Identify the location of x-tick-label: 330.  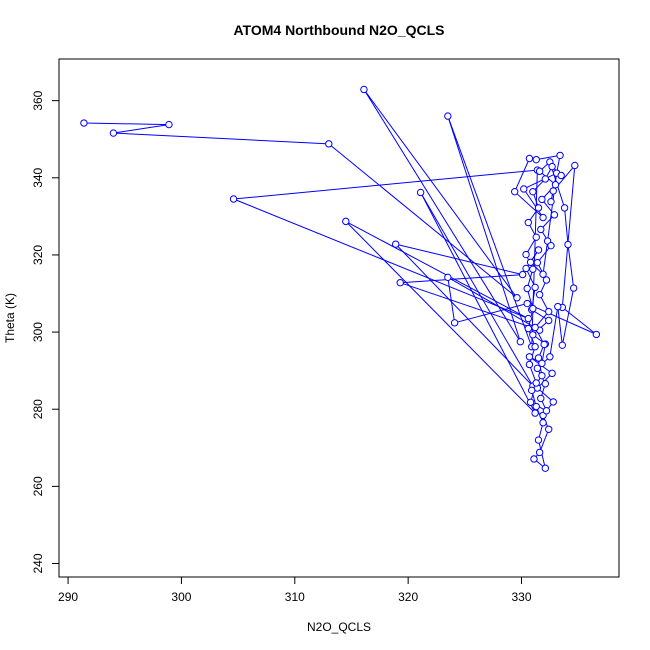
(521, 597).